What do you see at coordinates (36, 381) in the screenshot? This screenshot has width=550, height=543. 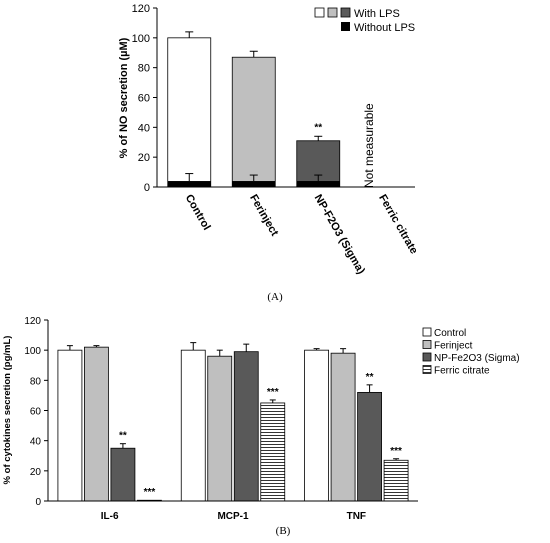 I see `y-tick-label-b: 80` at bounding box center [36, 381].